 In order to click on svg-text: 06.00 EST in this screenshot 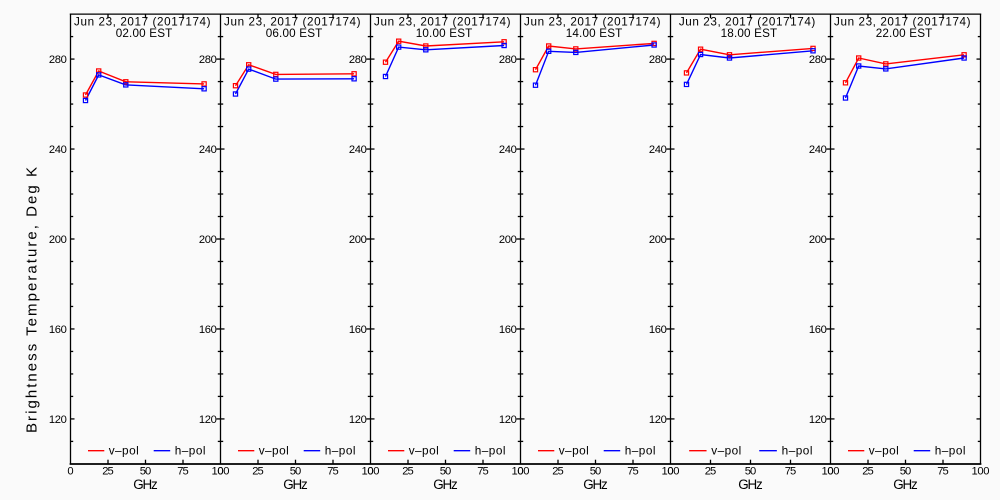, I will do `click(294, 33)`.